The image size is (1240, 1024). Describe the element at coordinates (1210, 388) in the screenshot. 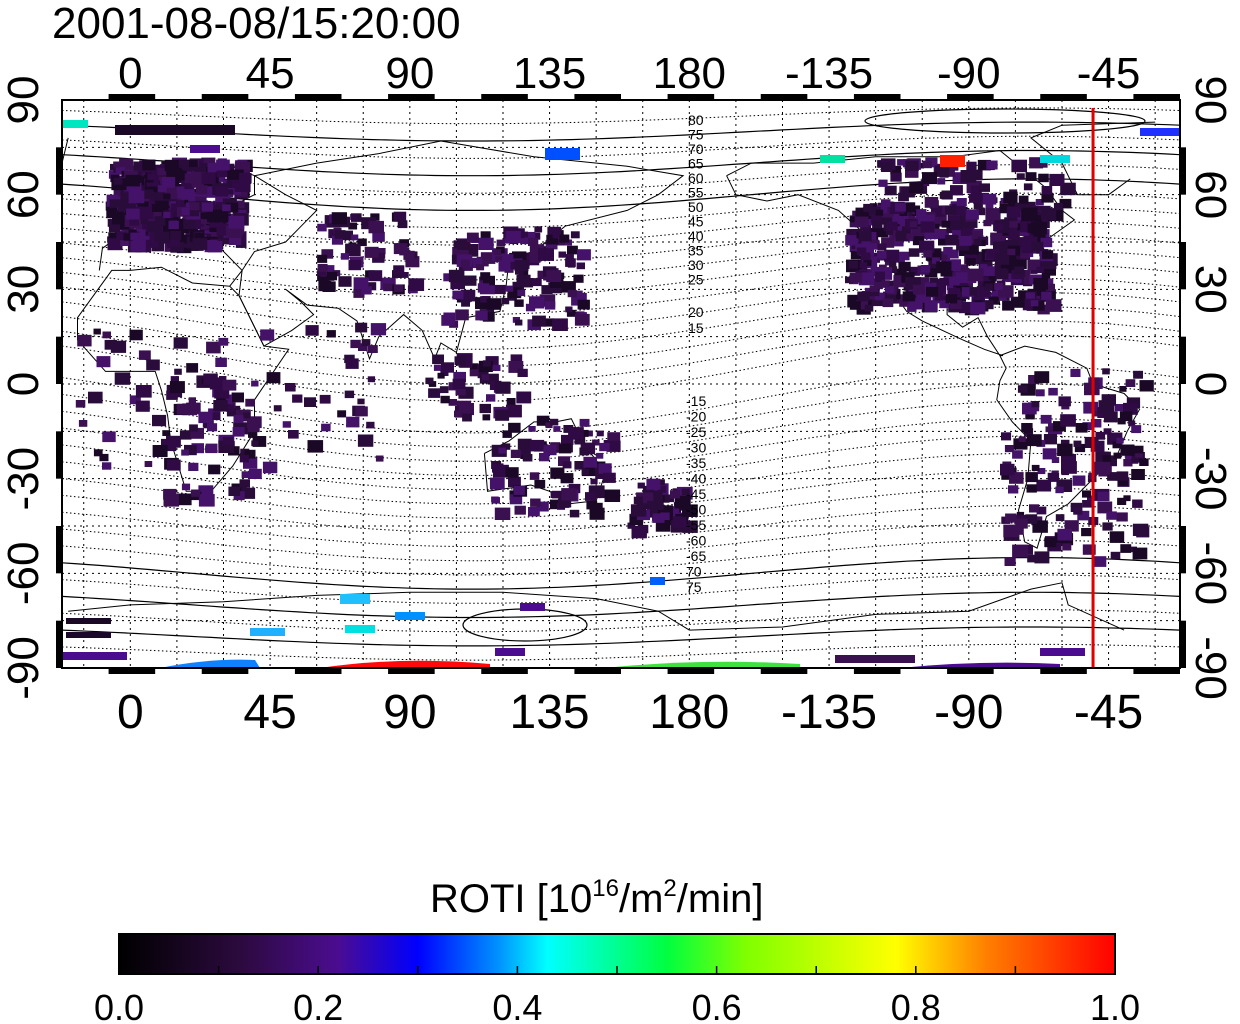

I see `right-latitude-labels: 90 60 30 0 -30 -60 -90` at that location.